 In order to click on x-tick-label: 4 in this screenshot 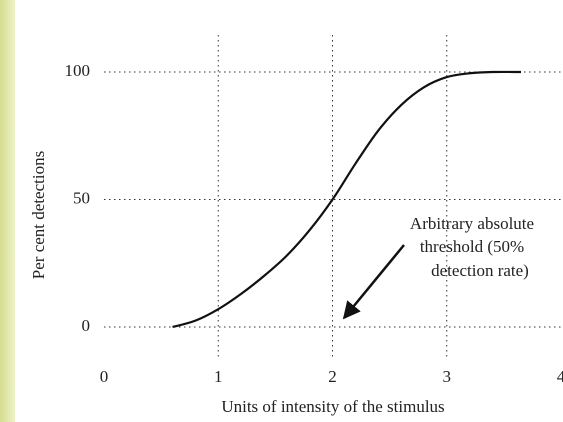, I will do `click(560, 376)`.